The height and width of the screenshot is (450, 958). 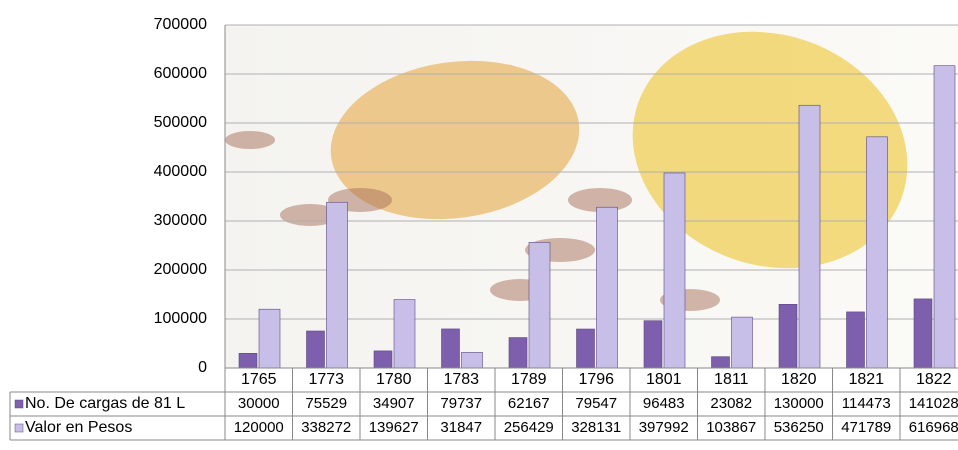 I want to click on table-value: 338272, so click(x=326, y=427).